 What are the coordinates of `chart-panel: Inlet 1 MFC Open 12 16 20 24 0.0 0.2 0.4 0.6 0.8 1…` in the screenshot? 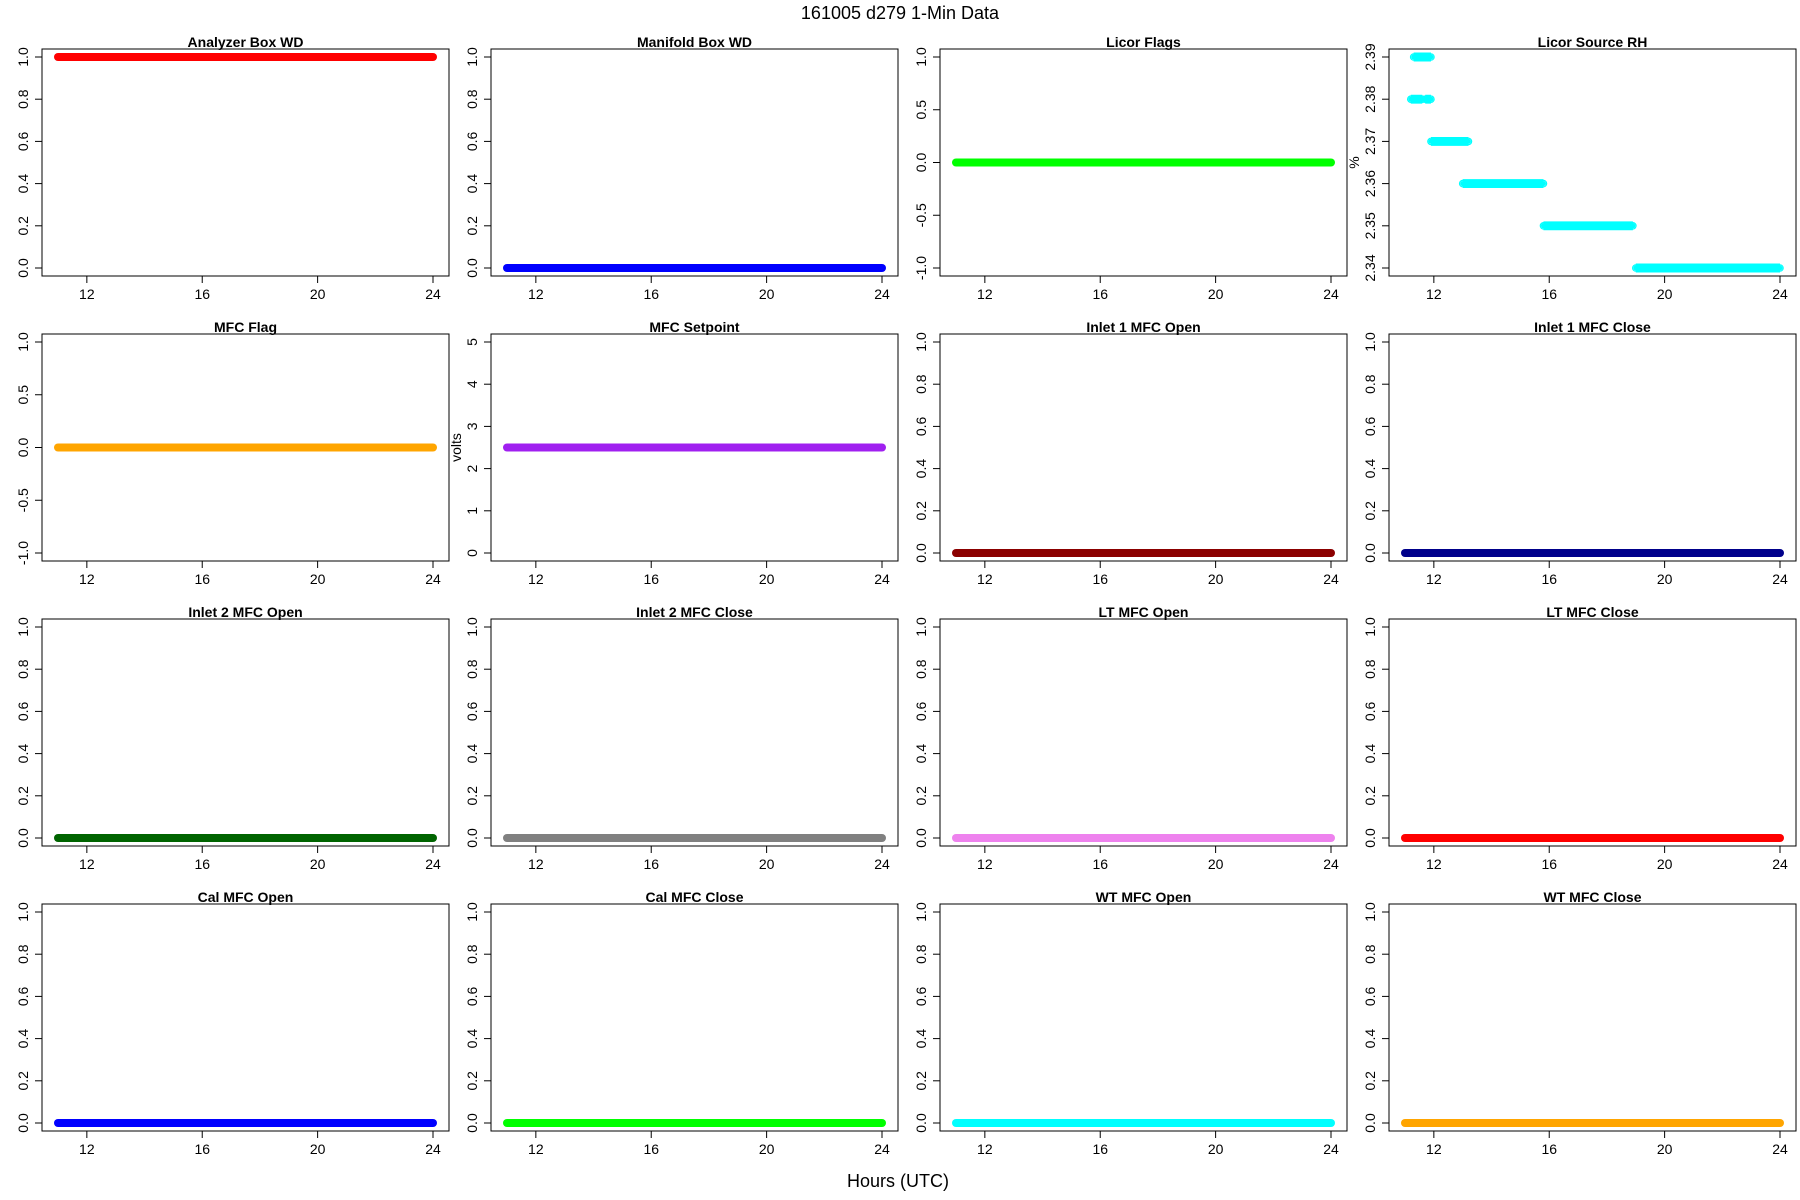 It's located at (1130, 453).